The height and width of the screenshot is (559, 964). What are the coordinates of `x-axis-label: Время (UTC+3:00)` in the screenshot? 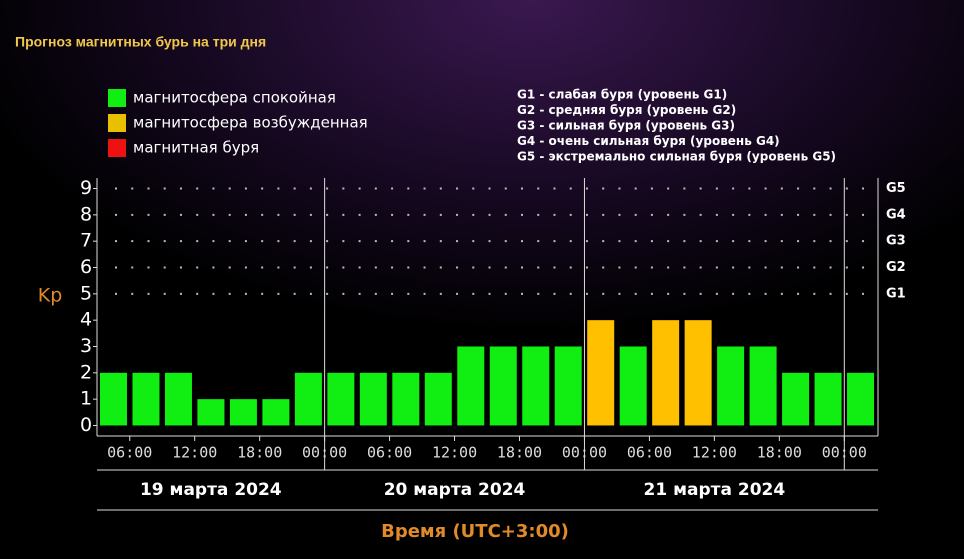 It's located at (475, 531).